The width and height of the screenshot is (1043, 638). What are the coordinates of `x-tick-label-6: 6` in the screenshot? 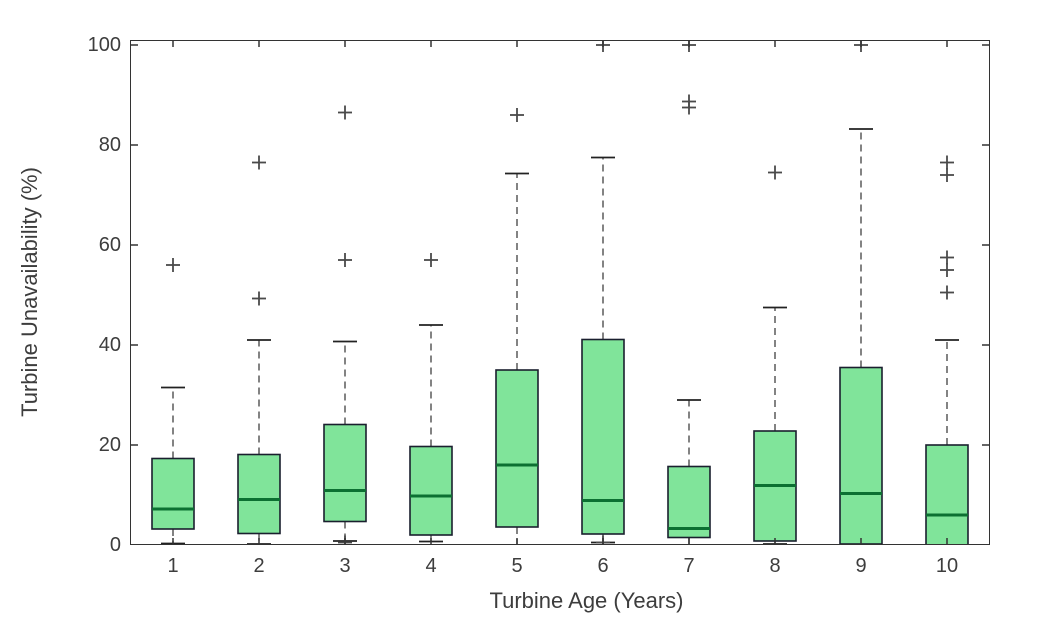 It's located at (603, 566).